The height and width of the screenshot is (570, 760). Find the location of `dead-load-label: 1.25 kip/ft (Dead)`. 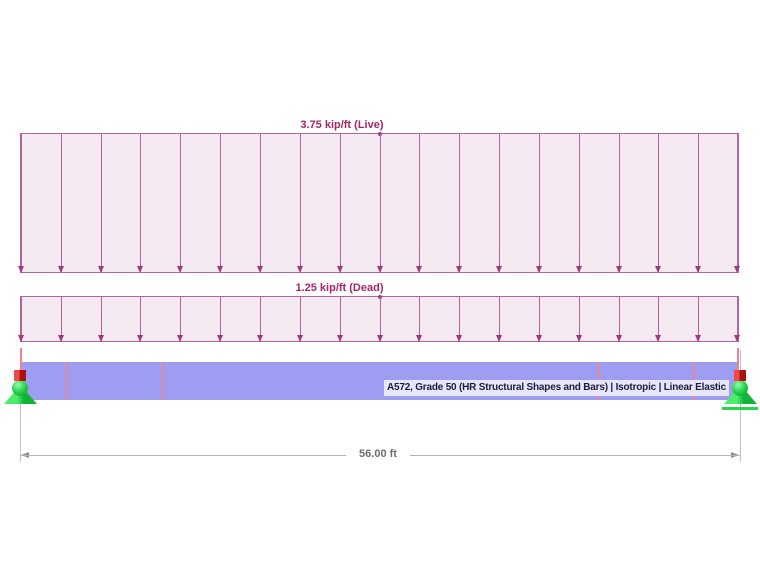

dead-load-label: 1.25 kip/ft (Dead) is located at coordinates (339, 288).